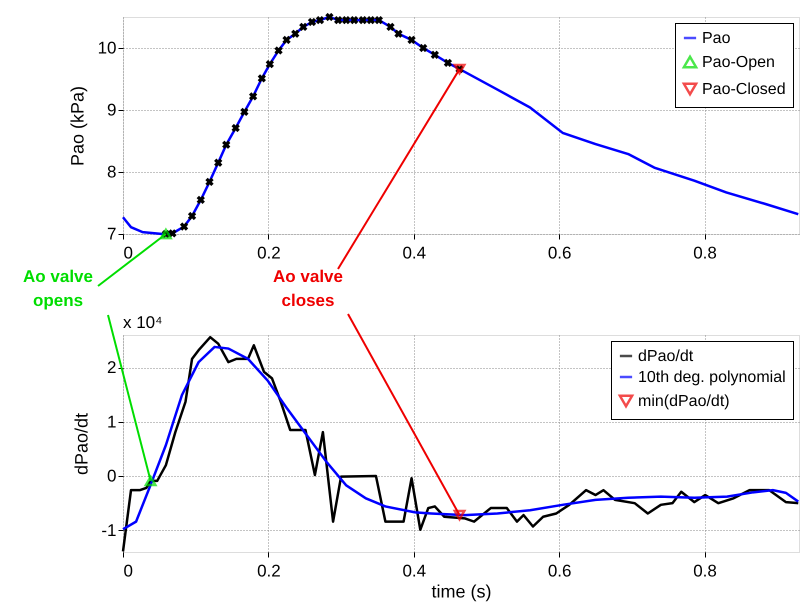 The image size is (806, 613). I want to click on y-tick-label: 9, so click(111, 110).